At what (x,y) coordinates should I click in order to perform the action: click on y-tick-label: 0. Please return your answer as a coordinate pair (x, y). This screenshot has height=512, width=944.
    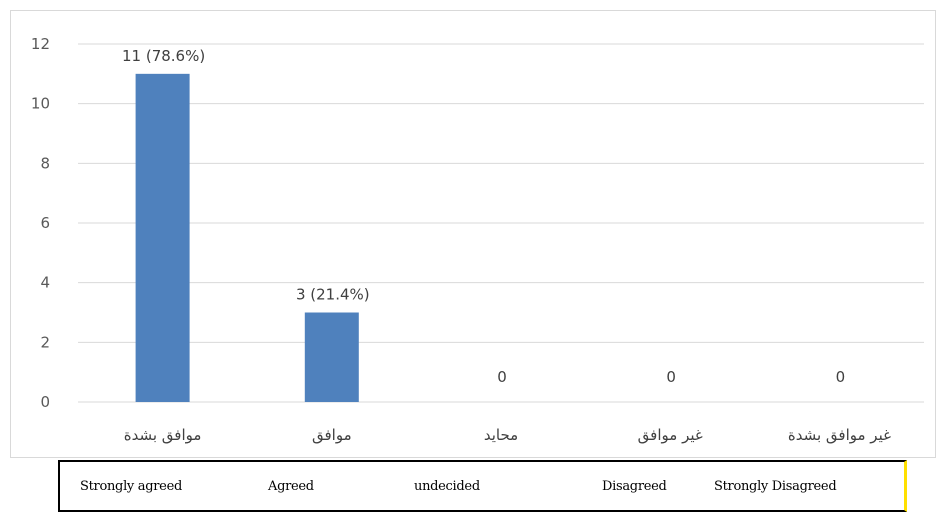
    Looking at the image, I should click on (45, 402).